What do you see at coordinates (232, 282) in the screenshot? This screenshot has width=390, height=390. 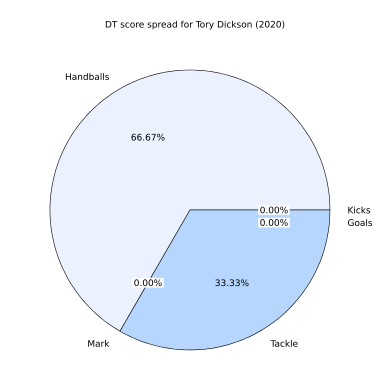 I see `data-label: 33.33%` at bounding box center [232, 282].